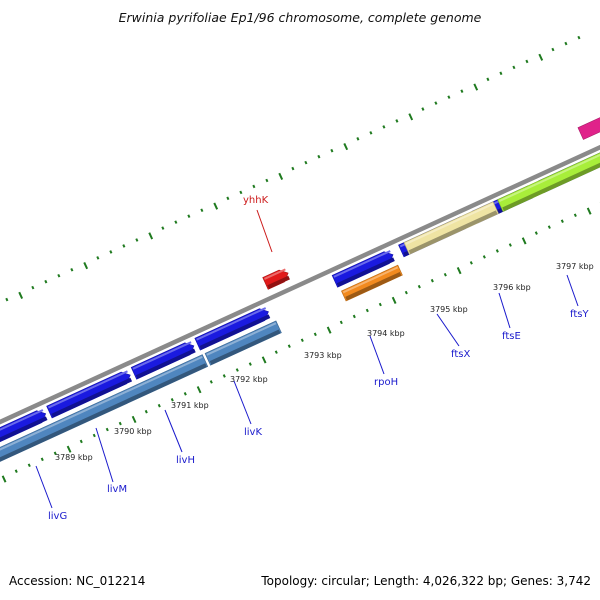 Image resolution: width=600 pixels, height=600 pixels. What do you see at coordinates (275, 274) in the screenshot?
I see `yhhK-feature-highlight` at bounding box center [275, 274].